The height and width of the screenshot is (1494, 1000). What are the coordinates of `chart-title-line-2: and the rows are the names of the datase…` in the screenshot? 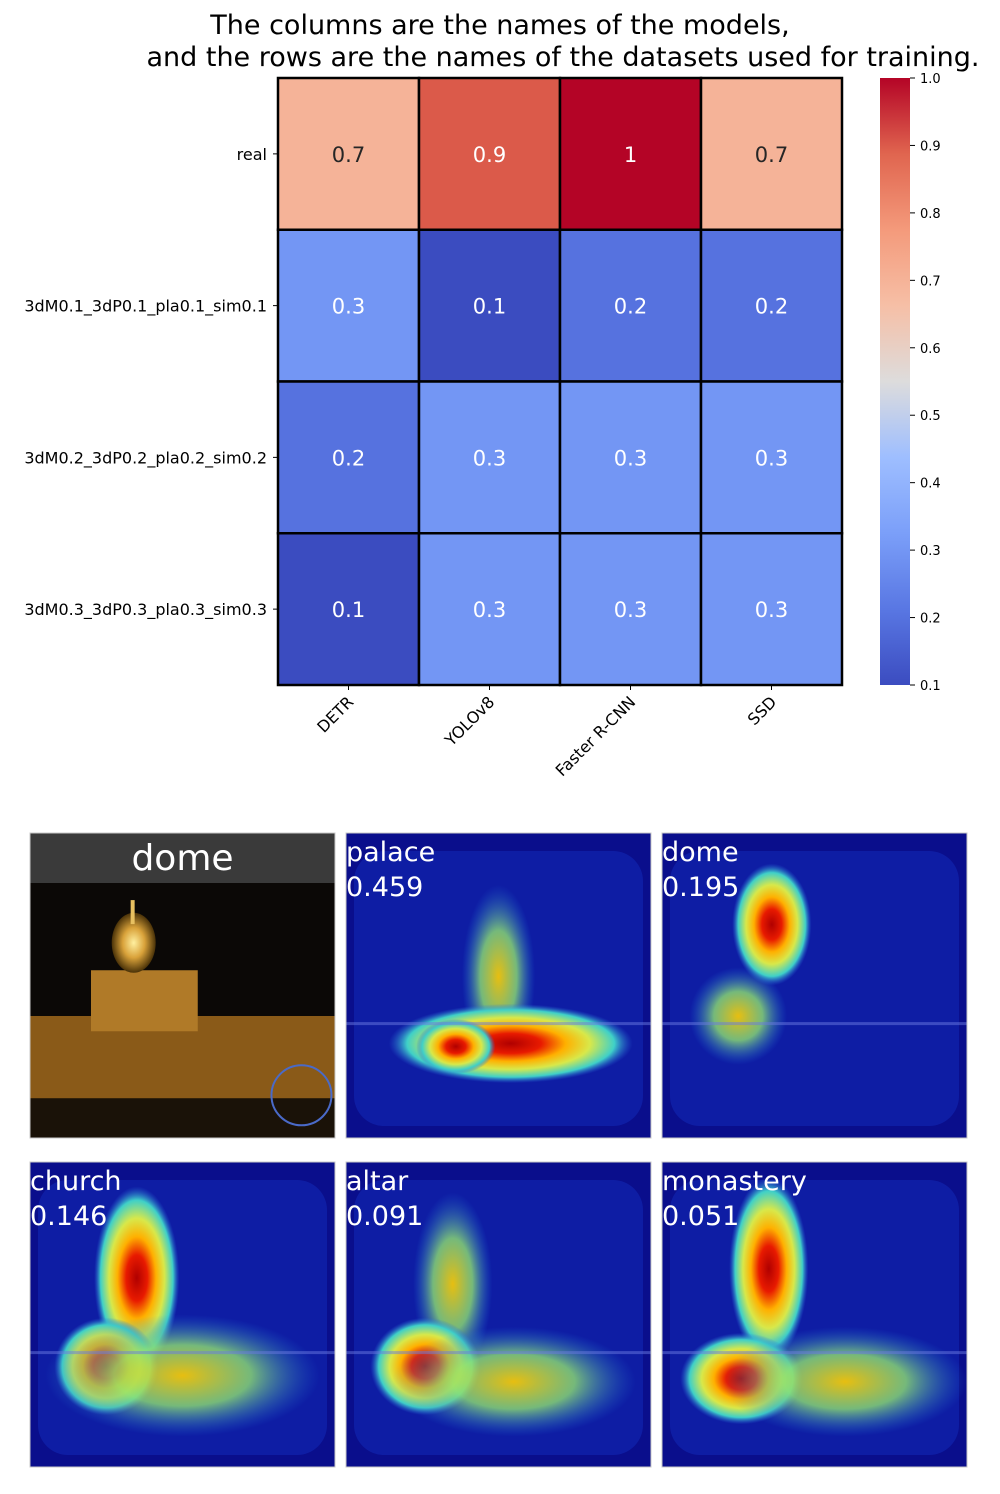 It's located at (563, 57).